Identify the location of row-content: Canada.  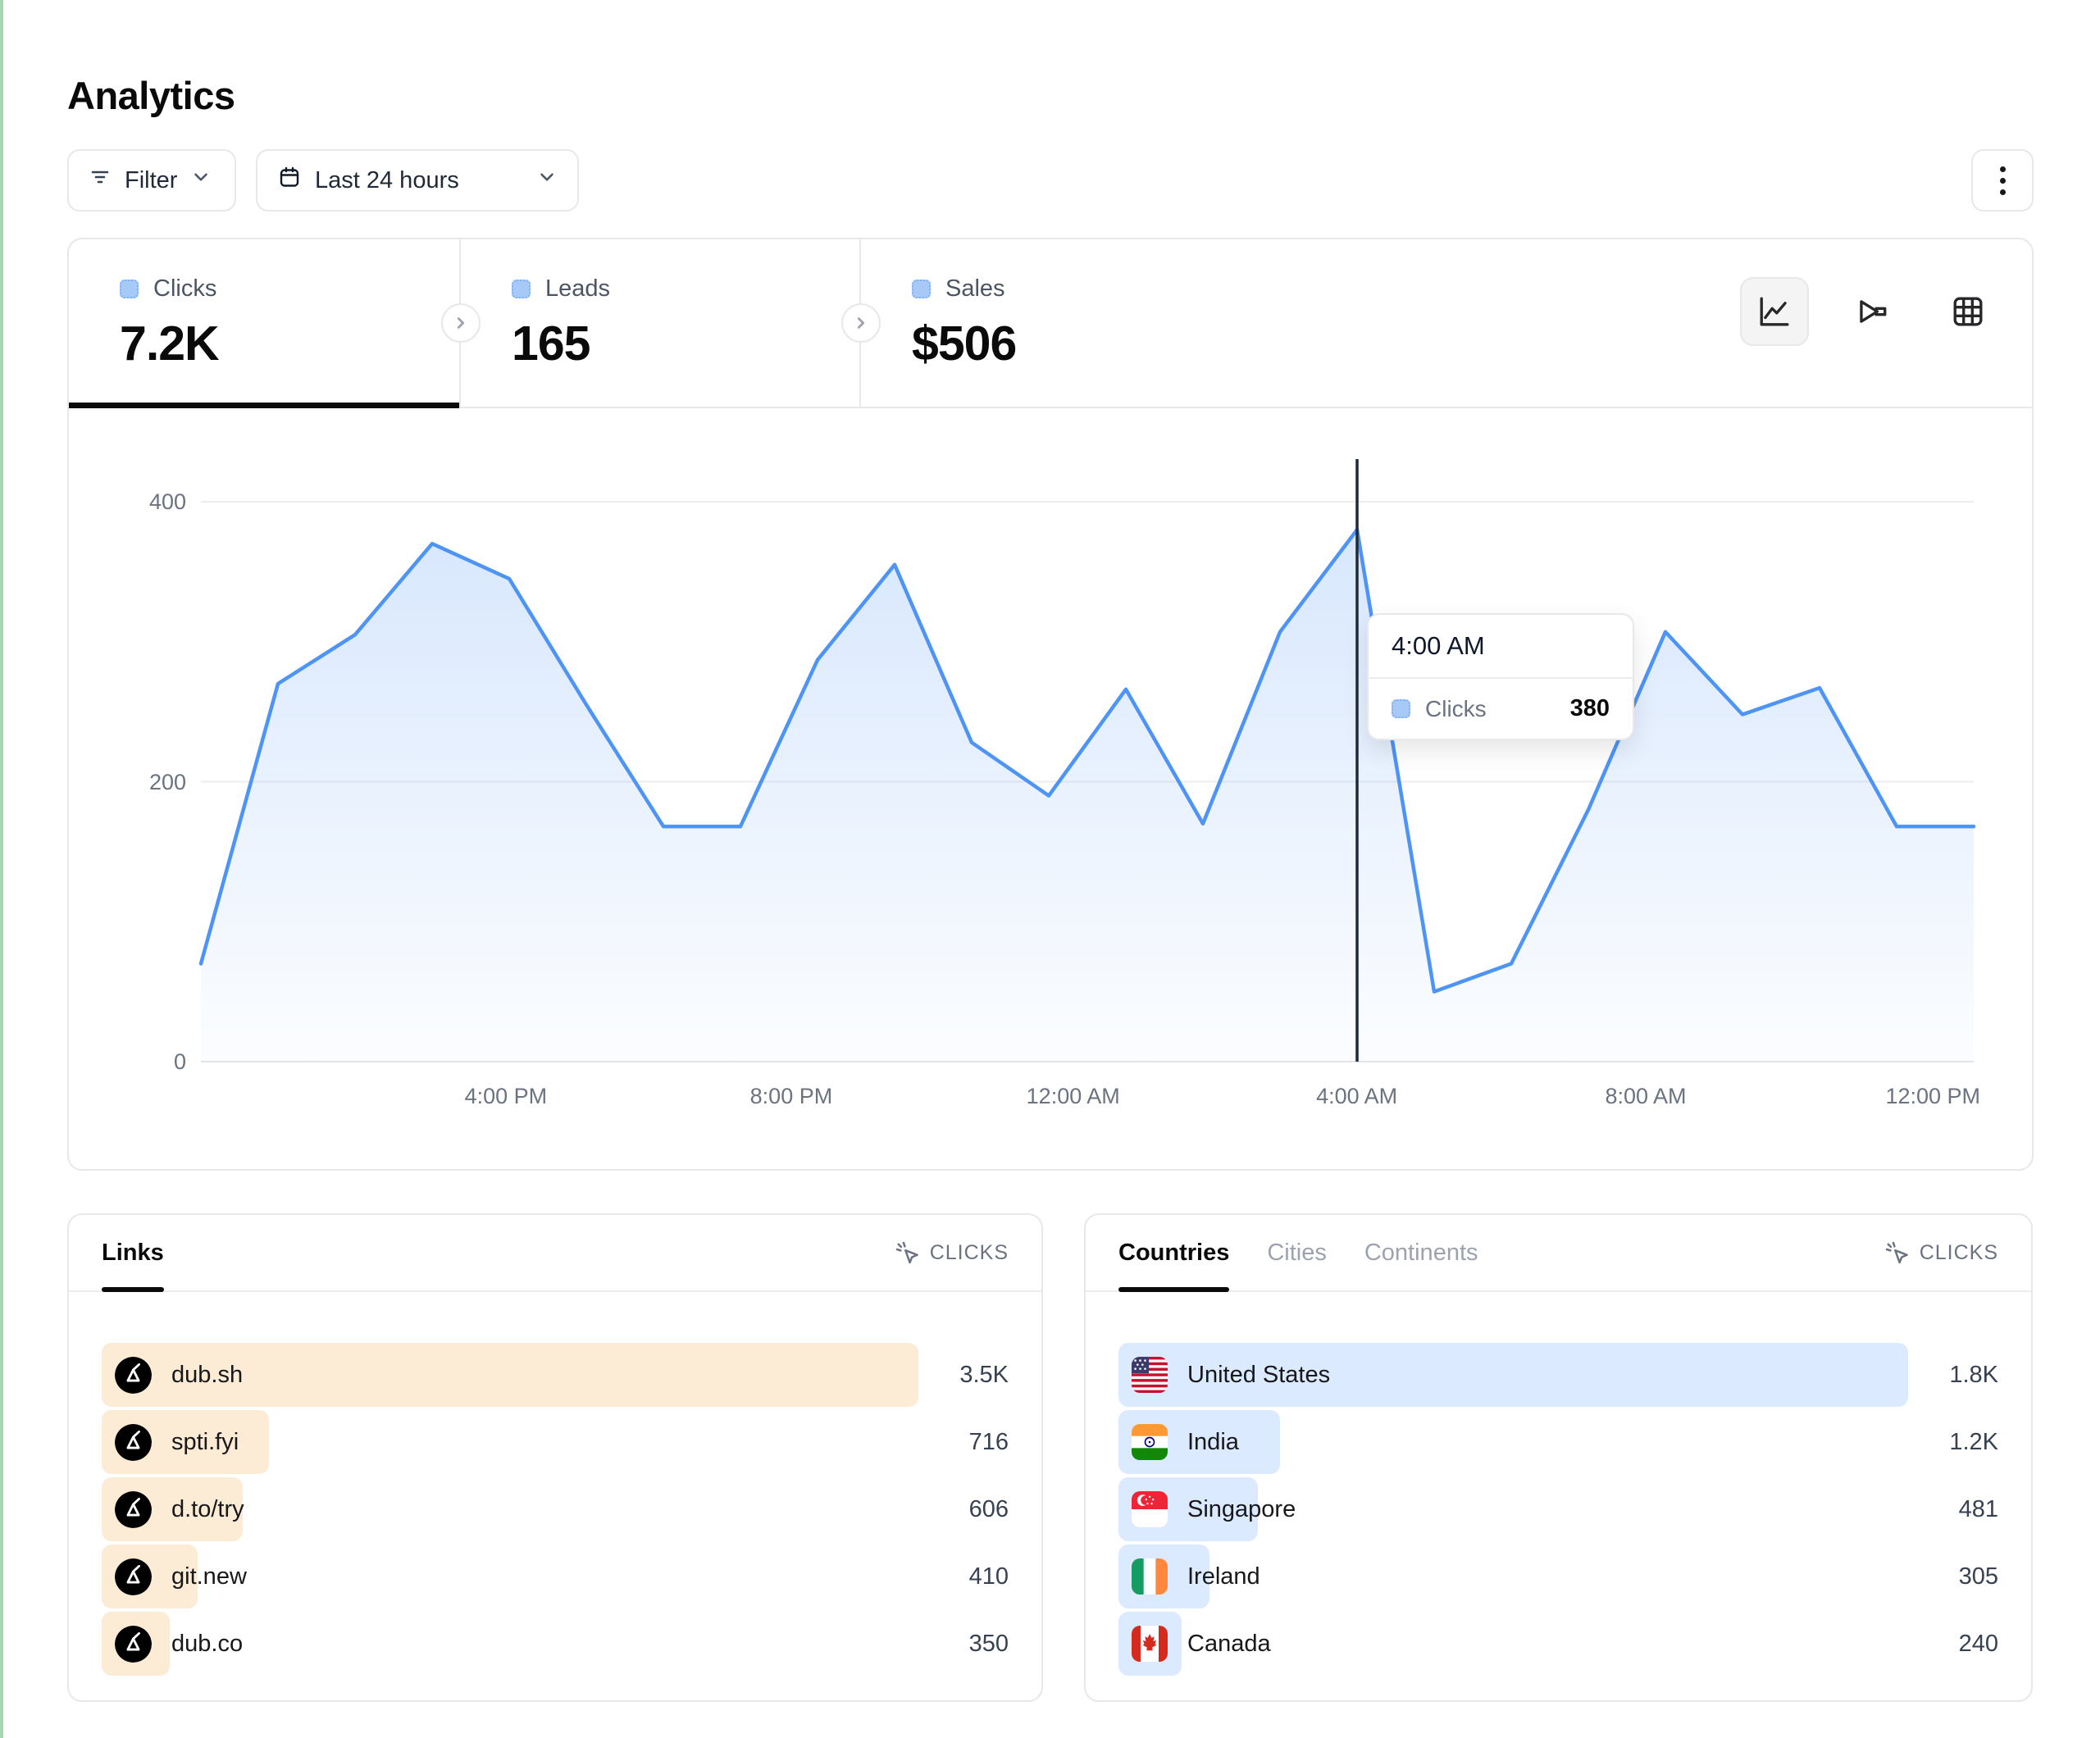
(1194, 1644).